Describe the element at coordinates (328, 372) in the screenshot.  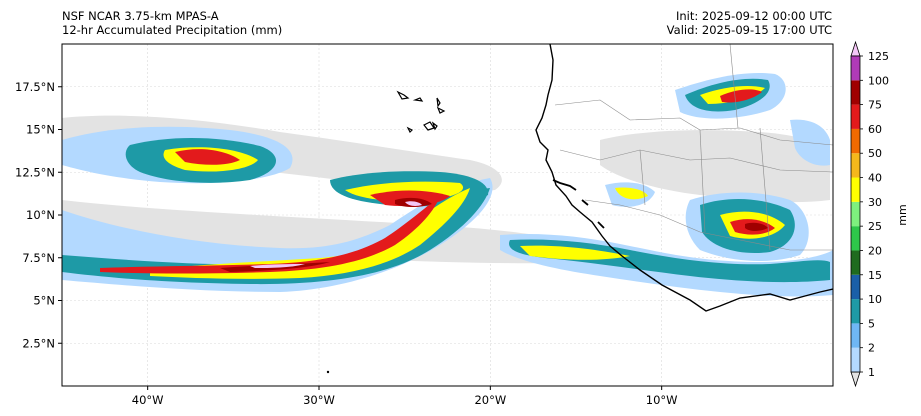
I see `island-dot` at that location.